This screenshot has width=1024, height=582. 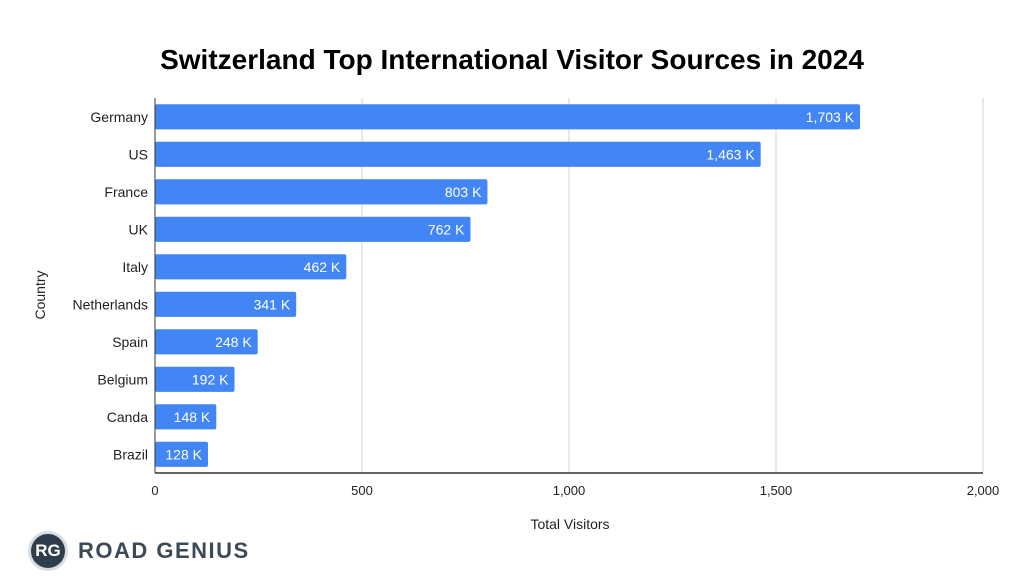 What do you see at coordinates (362, 490) in the screenshot?
I see `x-tick-label: 500` at bounding box center [362, 490].